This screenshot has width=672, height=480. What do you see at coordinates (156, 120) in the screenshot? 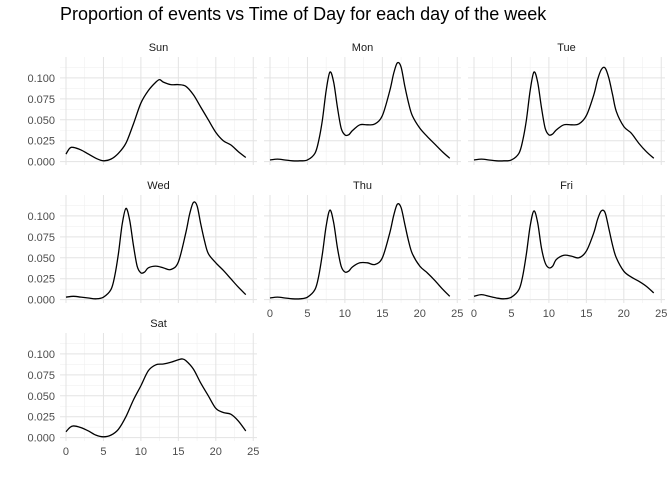
I see `series-line-sun` at bounding box center [156, 120].